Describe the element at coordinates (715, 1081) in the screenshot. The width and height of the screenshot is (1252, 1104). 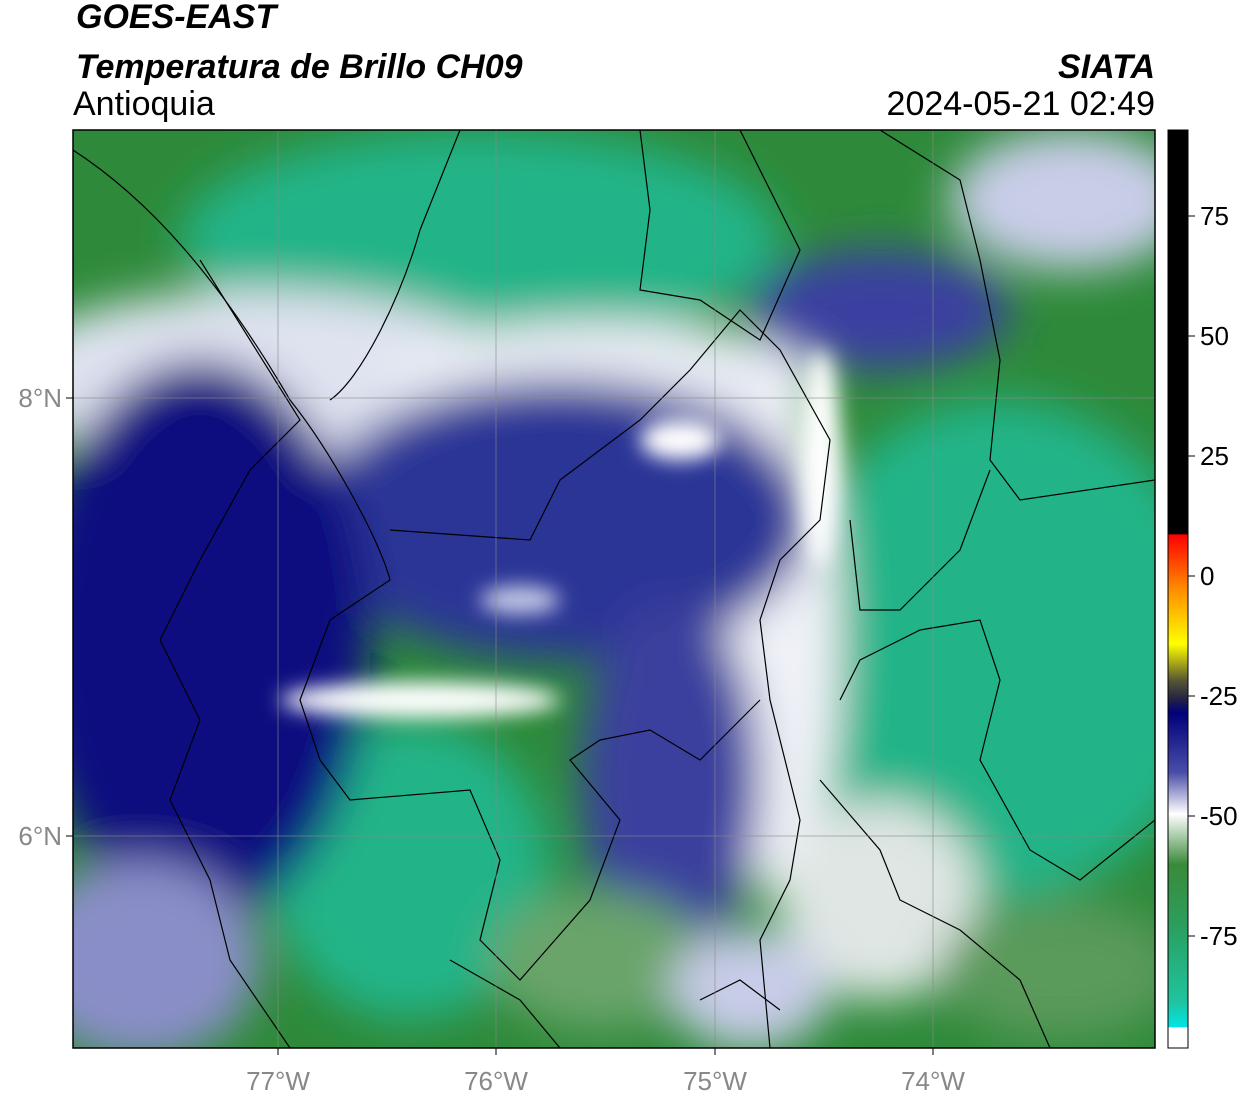
I see `lon-tick-label: 75°W` at that location.